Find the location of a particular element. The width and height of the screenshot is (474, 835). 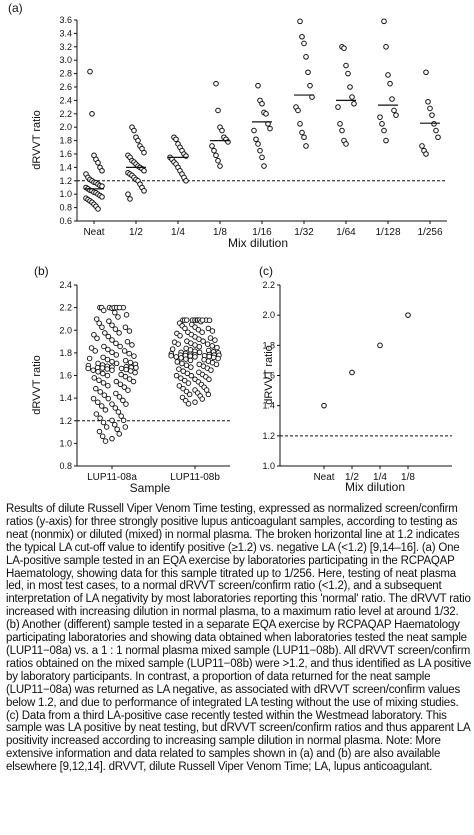

panel-c-y-tick-label: 1.6 is located at coordinates (268, 376).